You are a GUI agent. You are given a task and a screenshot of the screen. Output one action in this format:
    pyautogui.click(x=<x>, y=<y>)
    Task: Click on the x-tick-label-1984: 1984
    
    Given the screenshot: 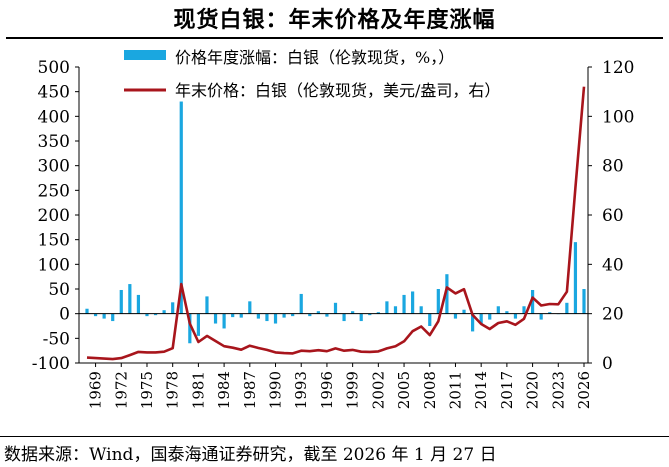 What is the action you would take?
    pyautogui.click(x=224, y=390)
    